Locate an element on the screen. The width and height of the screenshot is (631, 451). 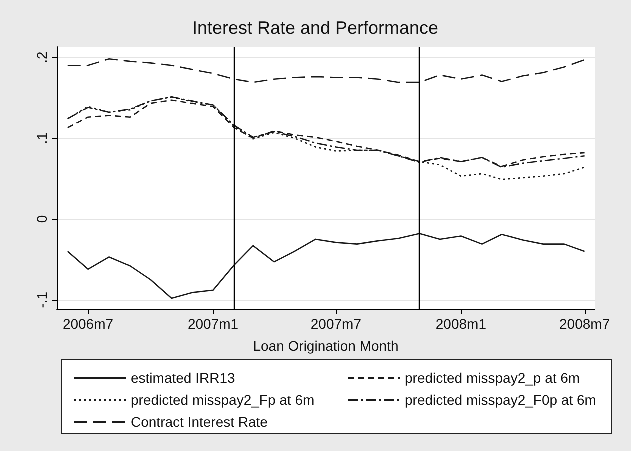
x-tick-label: 2008m7 is located at coordinates (585, 324).